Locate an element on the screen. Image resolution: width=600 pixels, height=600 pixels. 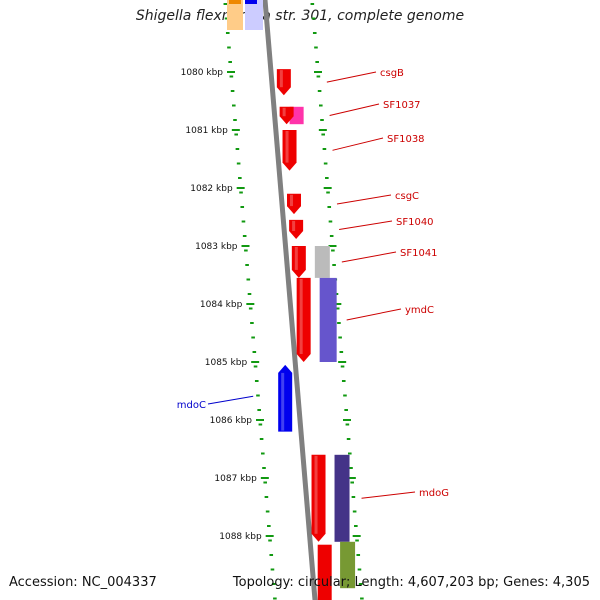
gene-label: ymdC is located at coordinates (419, 310).